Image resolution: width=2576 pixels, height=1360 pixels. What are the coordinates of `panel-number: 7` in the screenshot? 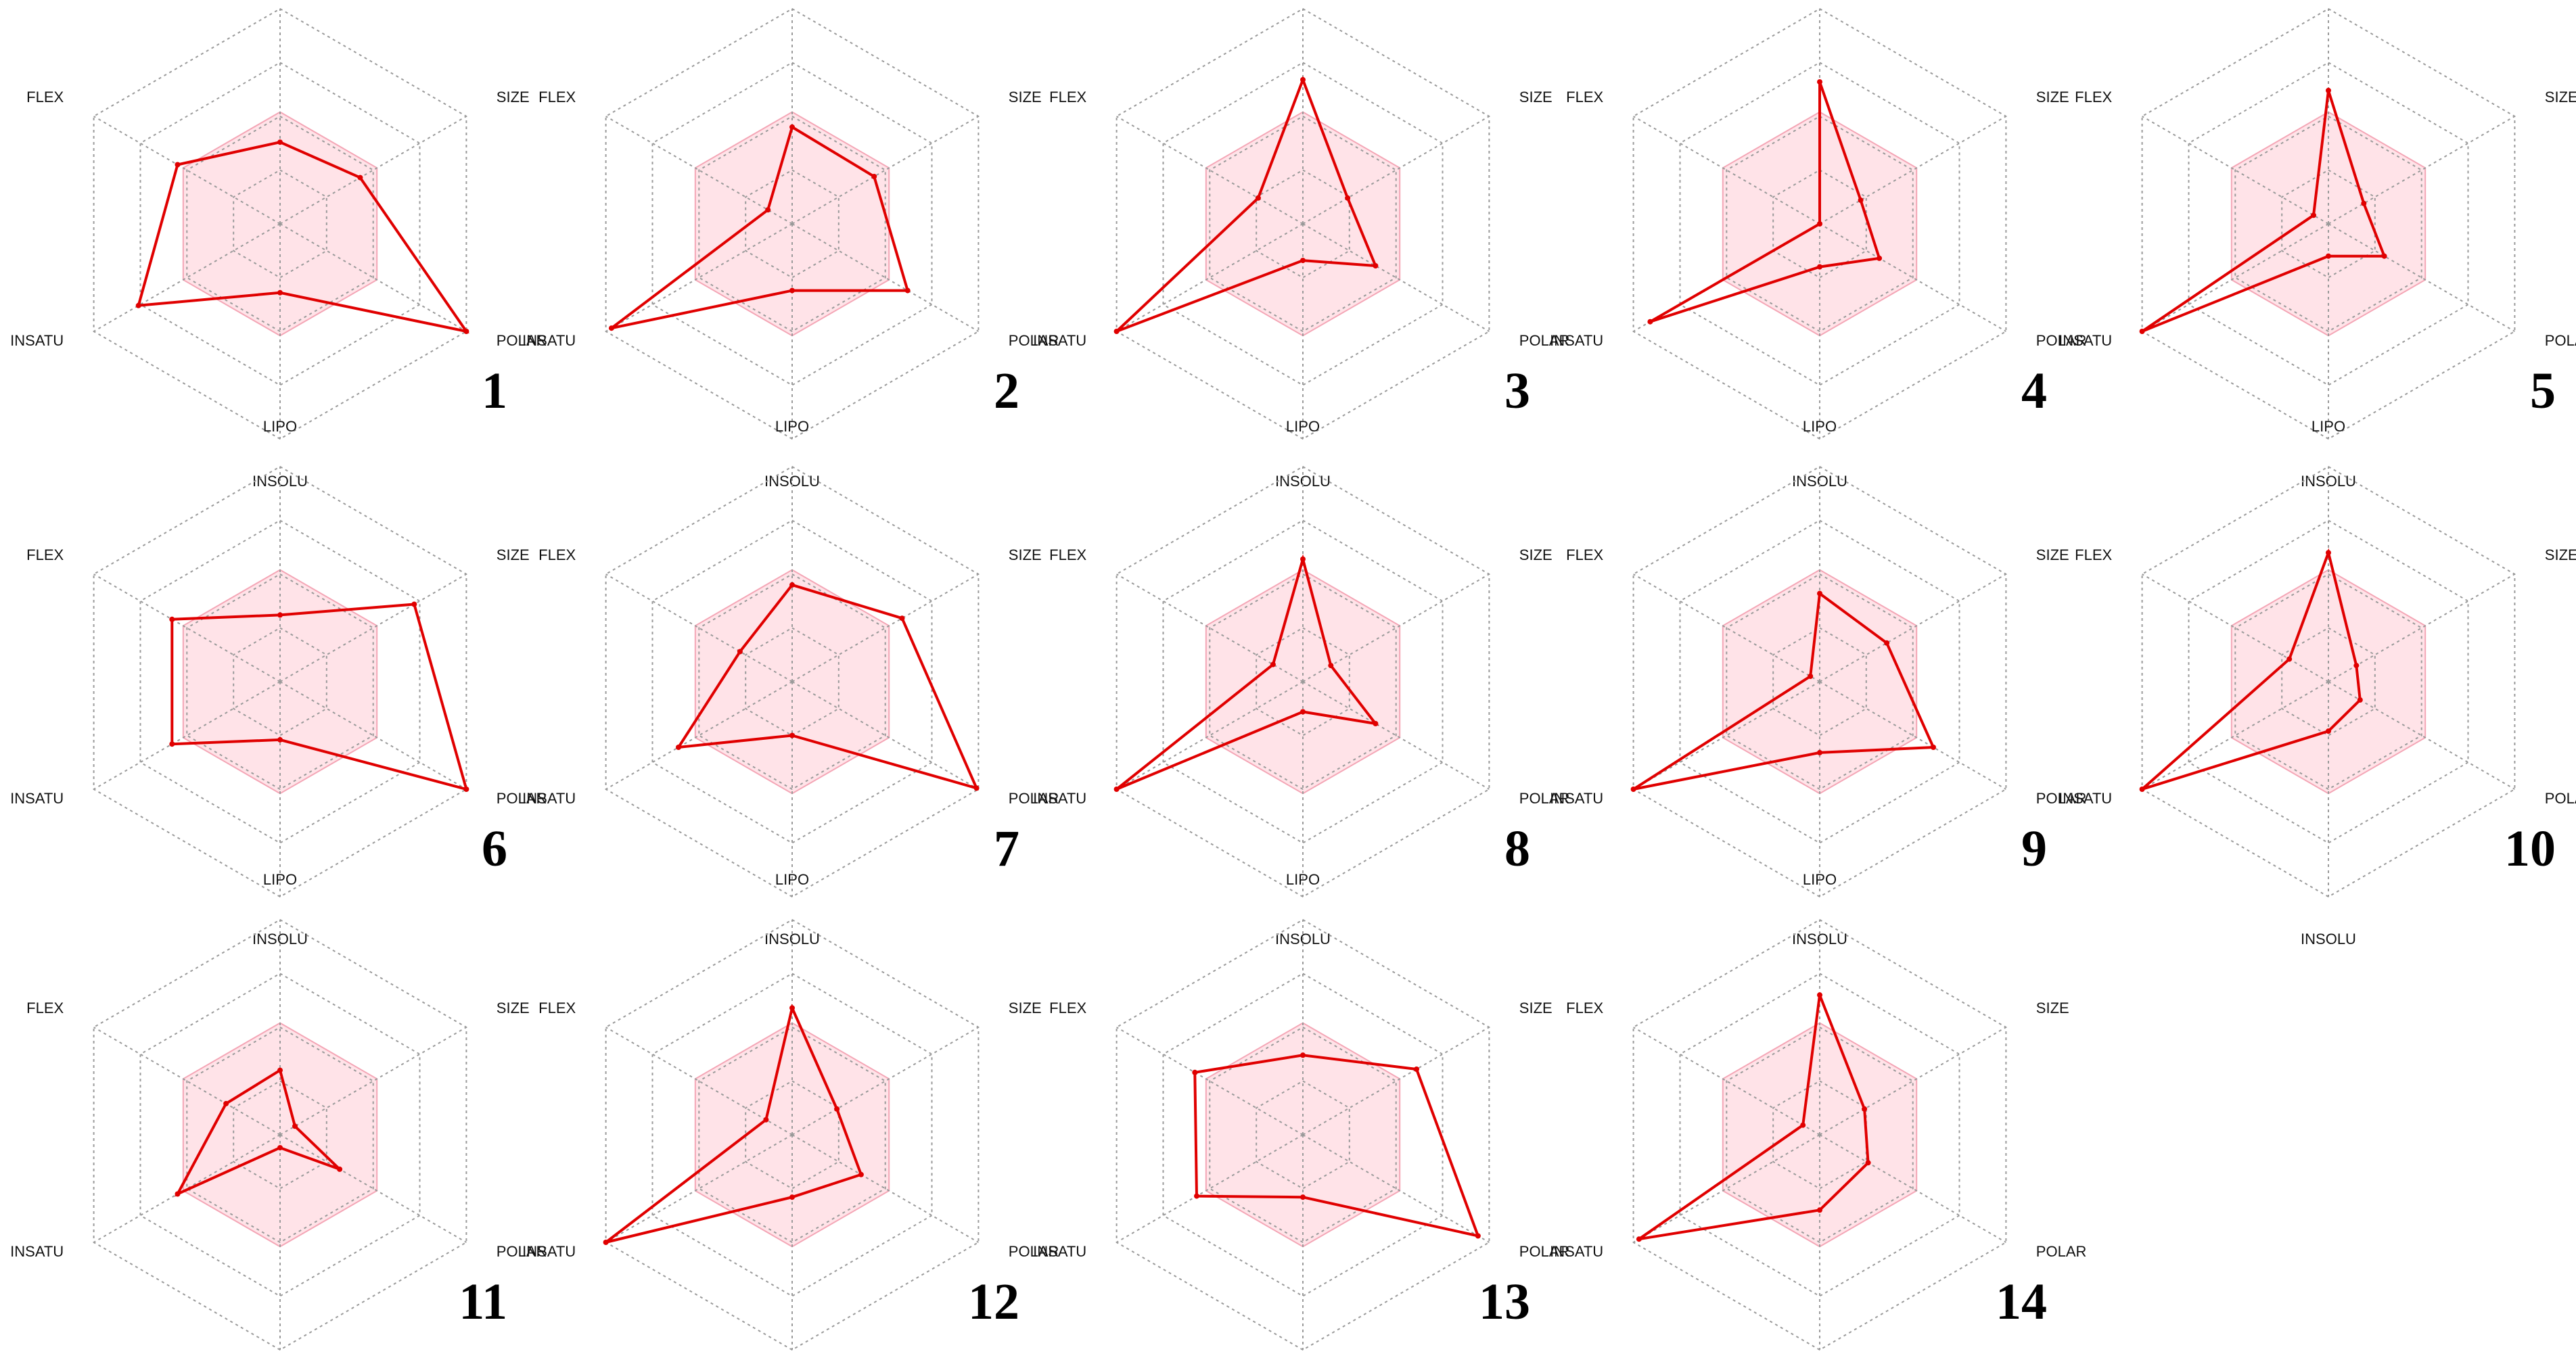 It's located at (1006, 849).